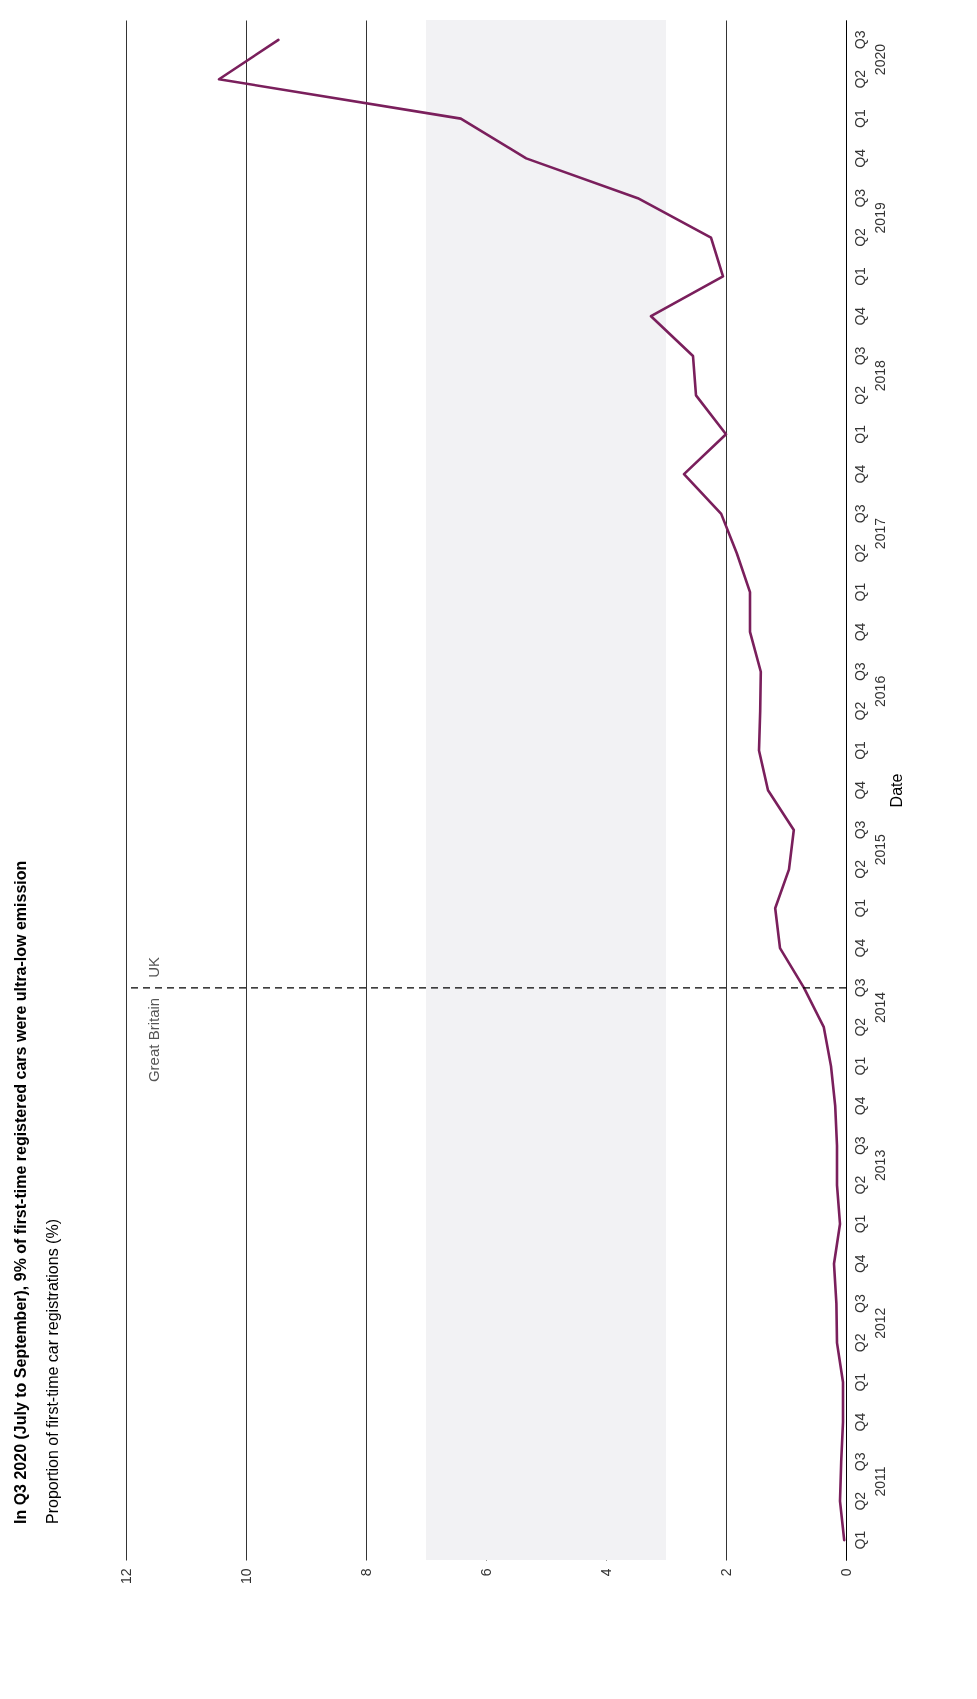 This screenshot has width=977, height=1699. What do you see at coordinates (880, 1007) in the screenshot?
I see `text: 2014` at bounding box center [880, 1007].